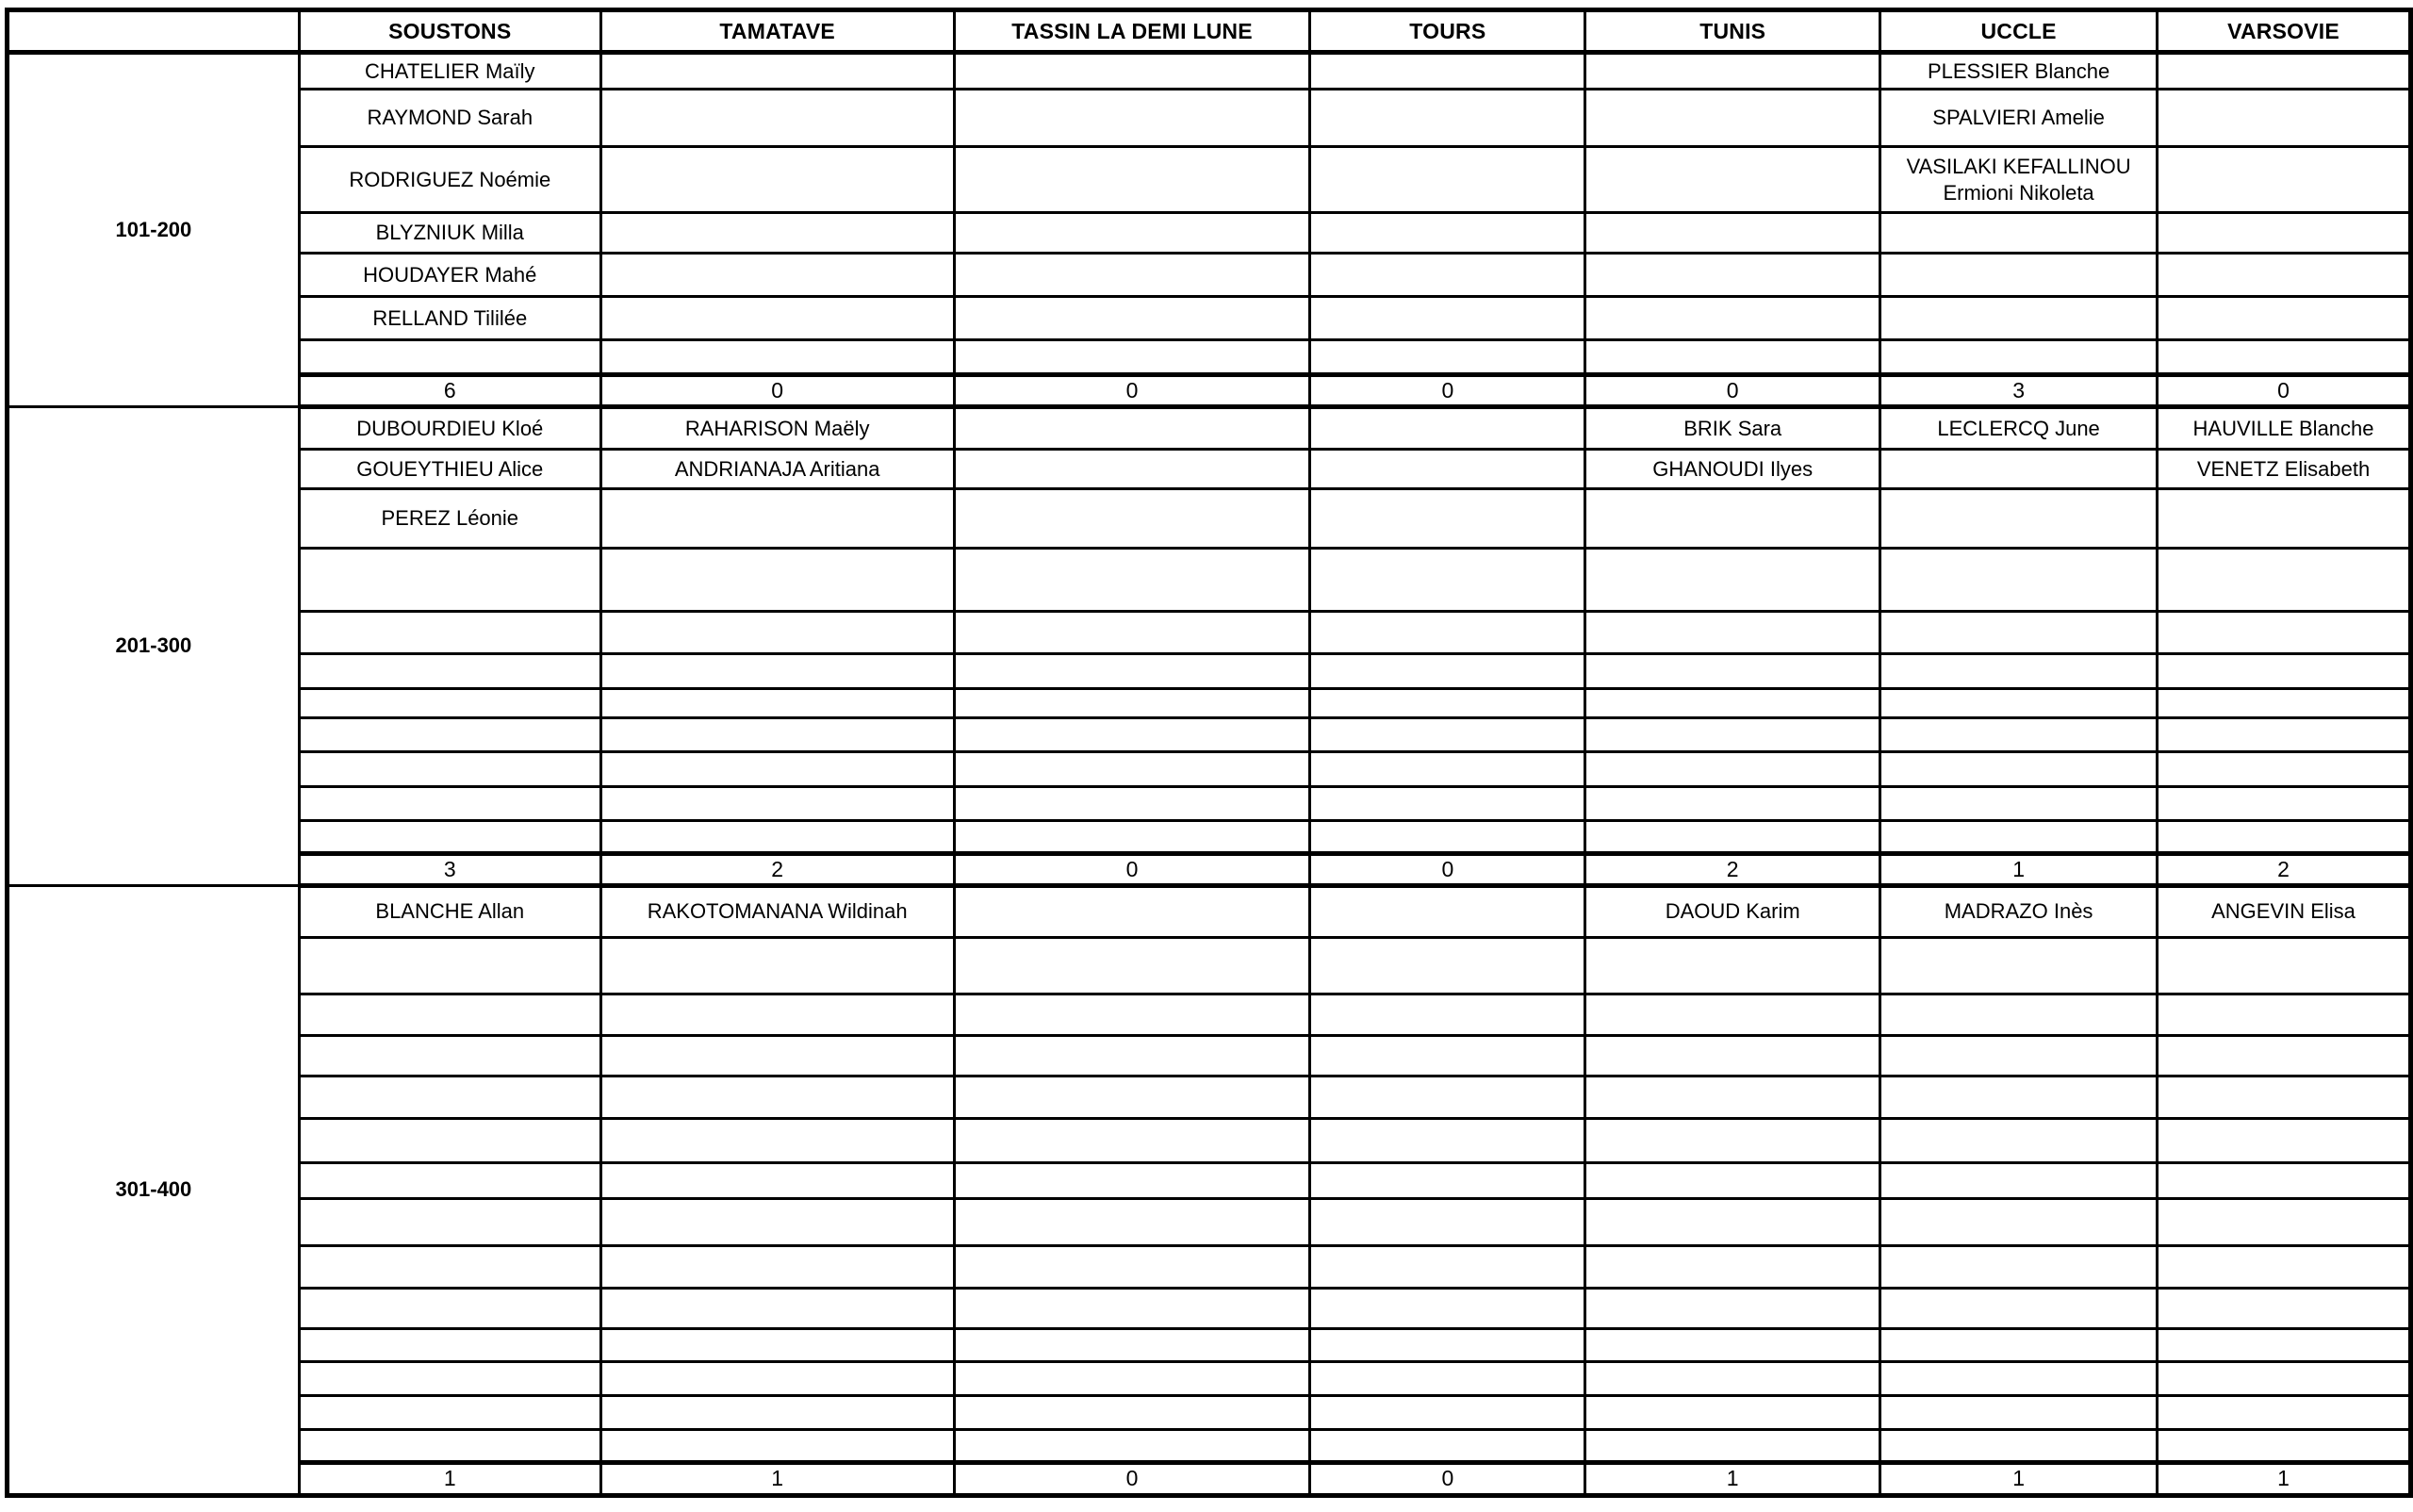  Describe the element at coordinates (2019, 118) in the screenshot. I see `name-cell: SPALVIERI Amelie` at that location.